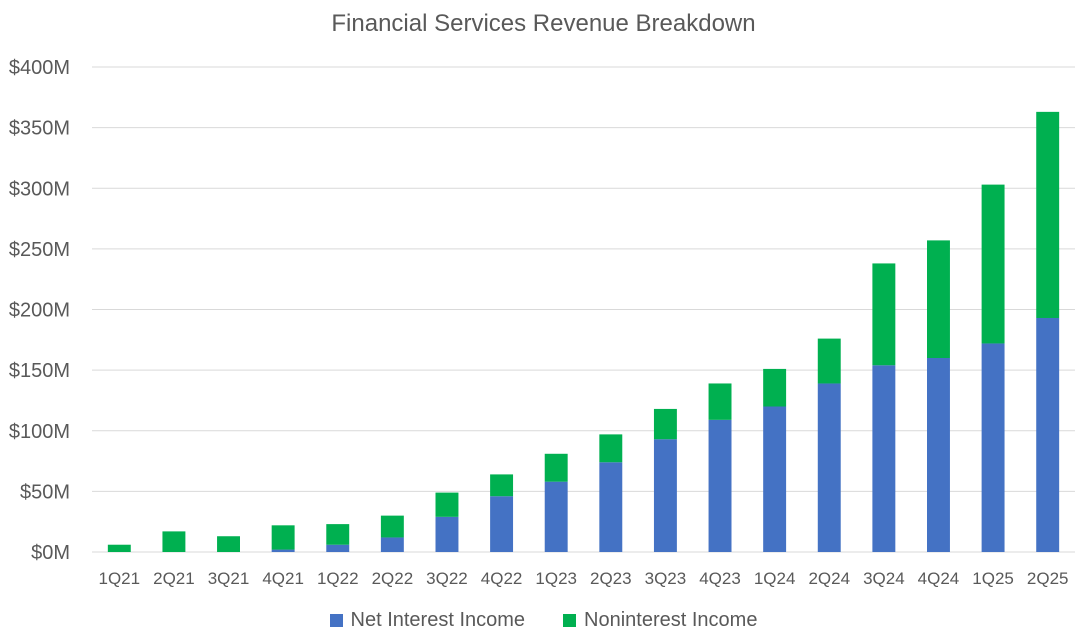 Image resolution: width=1087 pixels, height=637 pixels. What do you see at coordinates (1048, 578) in the screenshot?
I see `x-tick-label: 2Q25` at bounding box center [1048, 578].